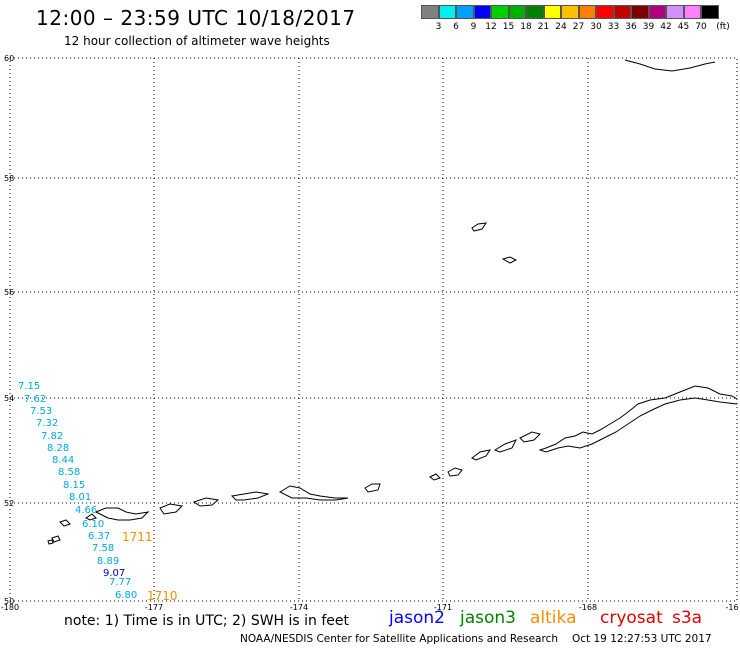 This screenshot has height=650, width=740. Describe the element at coordinates (570, 12) in the screenshot. I see `color-scale-legend` at that location.